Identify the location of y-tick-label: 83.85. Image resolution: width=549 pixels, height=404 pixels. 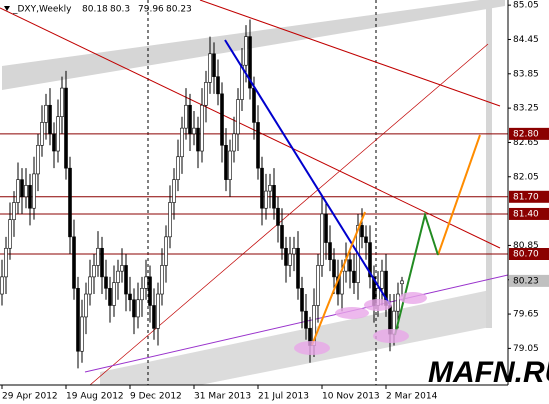
(526, 74).